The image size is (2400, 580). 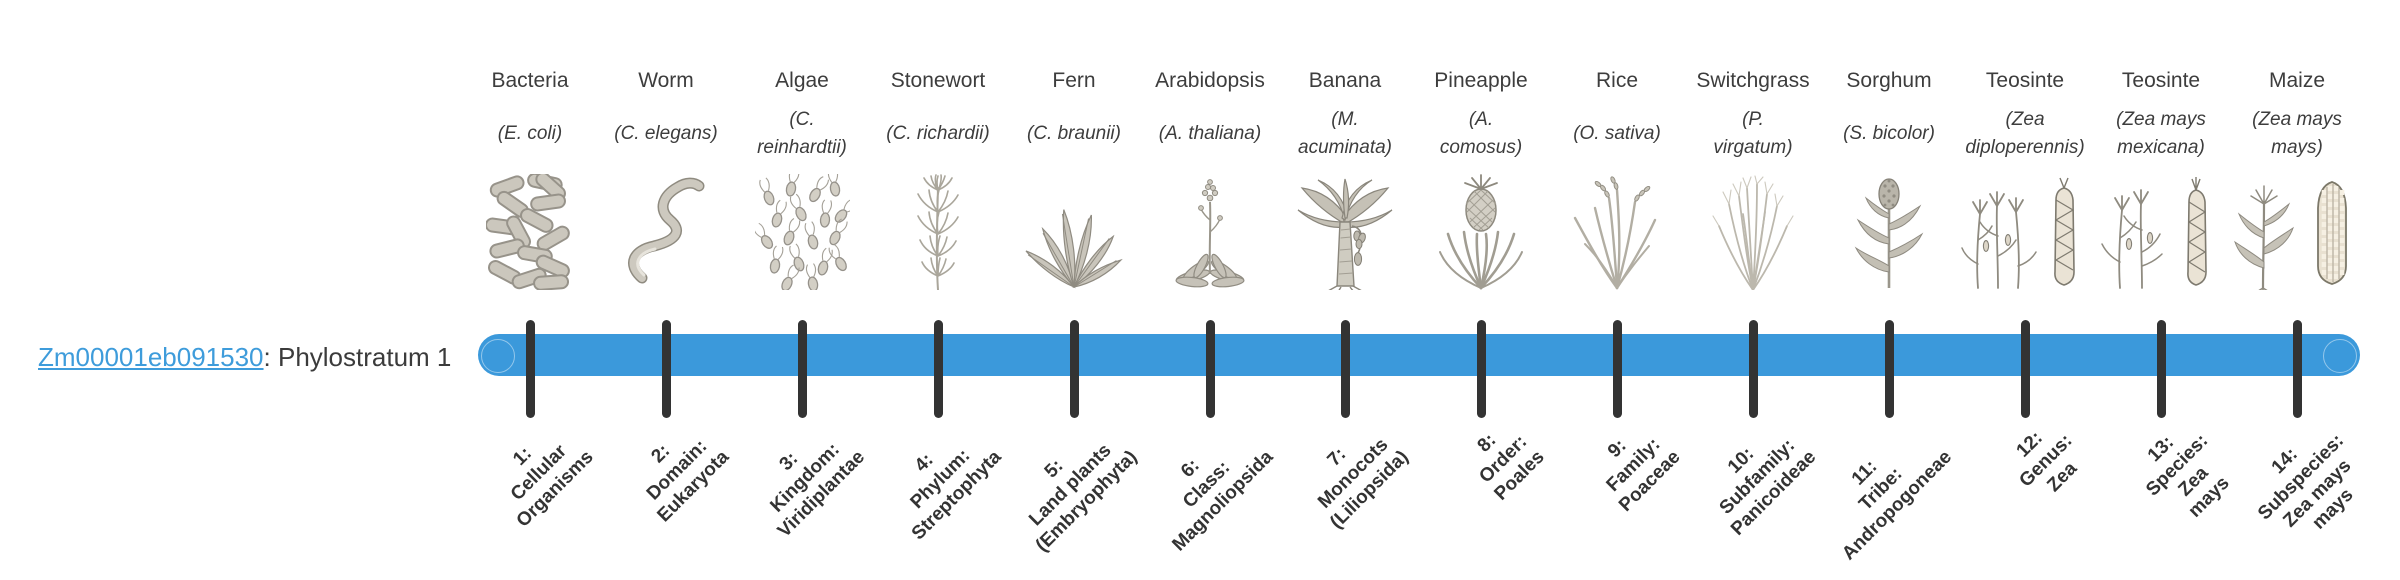 I want to click on stratum-label: 11: Tribe: Andropogoneae, so click(x=1897, y=505).